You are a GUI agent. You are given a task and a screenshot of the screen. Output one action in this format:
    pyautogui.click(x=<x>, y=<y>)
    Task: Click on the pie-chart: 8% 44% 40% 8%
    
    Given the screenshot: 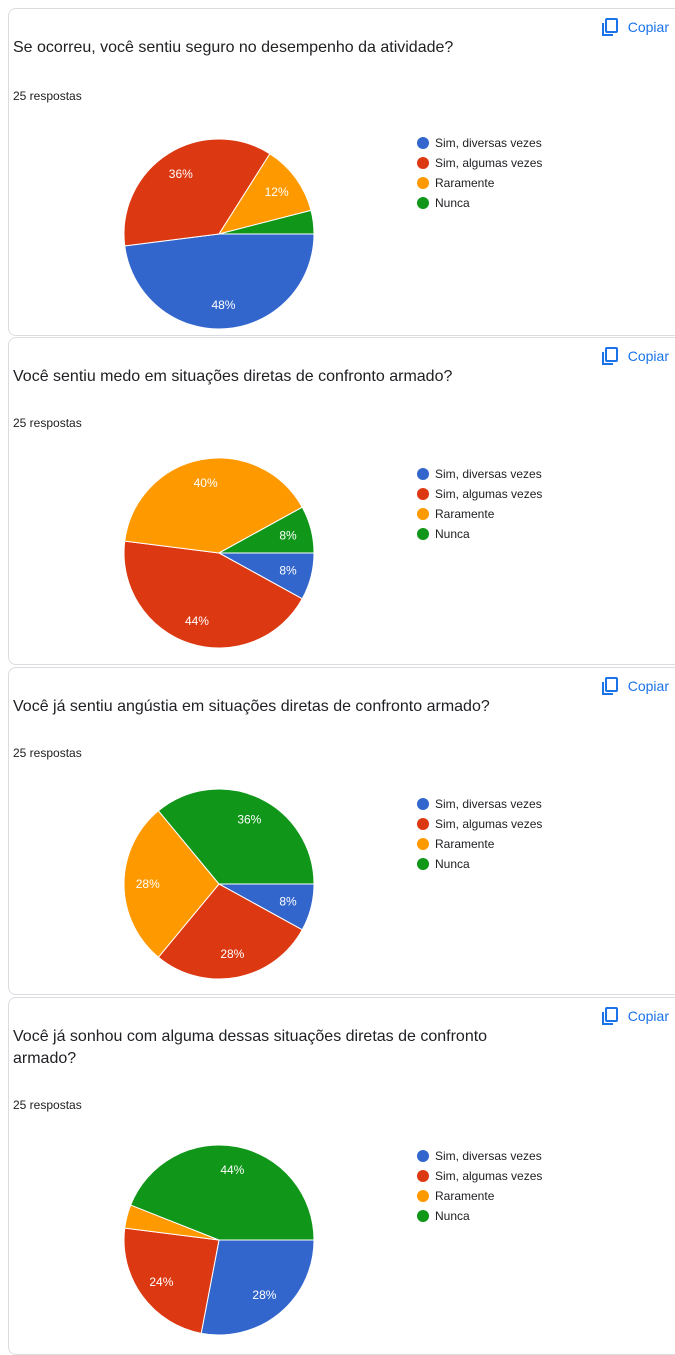 What is the action you would take?
    pyautogui.click(x=219, y=553)
    